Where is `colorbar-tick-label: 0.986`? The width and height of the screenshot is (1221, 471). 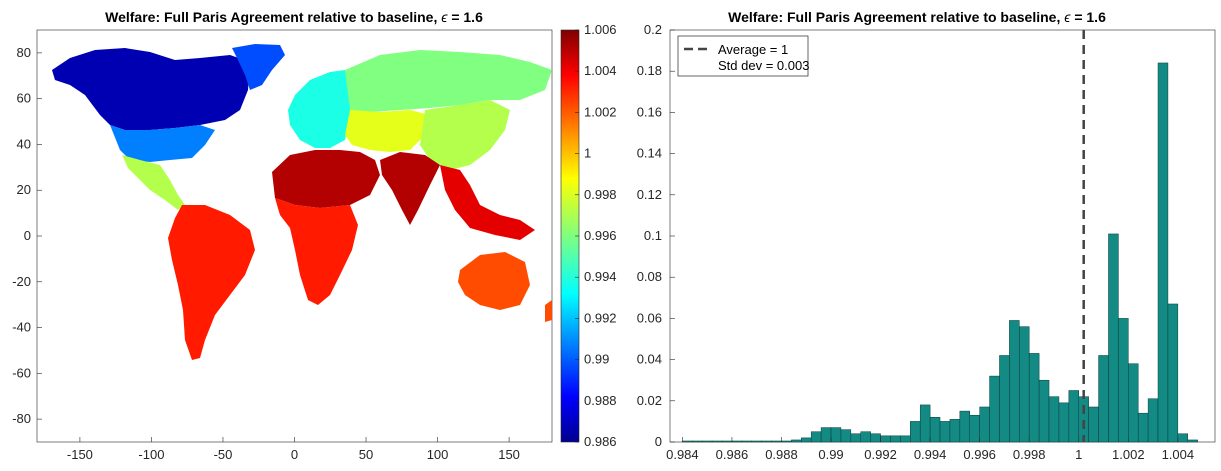 colorbar-tick-label: 0.986 is located at coordinates (600, 441).